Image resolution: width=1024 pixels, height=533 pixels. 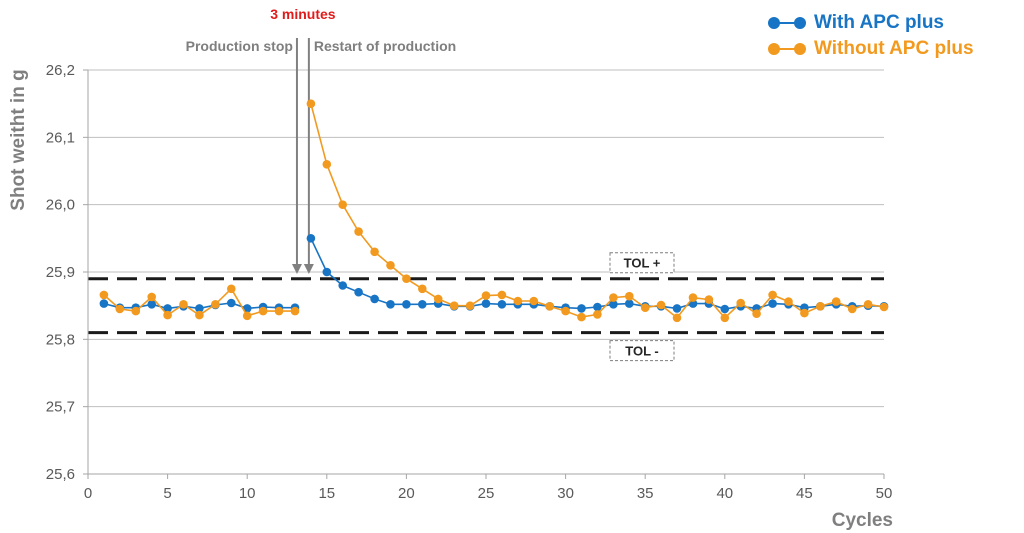 I want to click on y-tick-label: 26,1, so click(x=60, y=137).